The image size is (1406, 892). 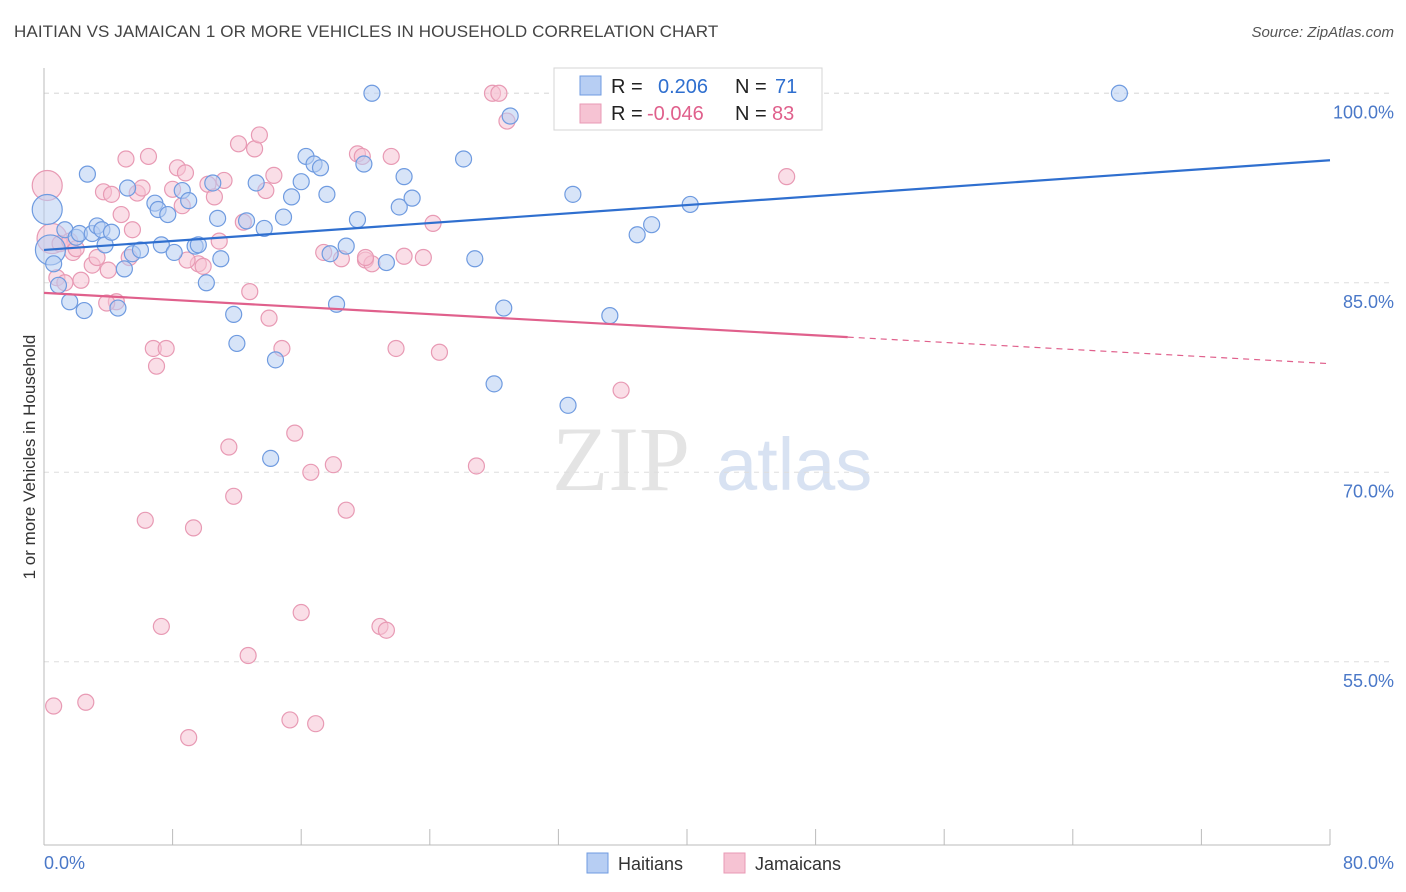 What do you see at coordinates (1089, 350) in the screenshot?
I see `jamaicans-trend-extension` at bounding box center [1089, 350].